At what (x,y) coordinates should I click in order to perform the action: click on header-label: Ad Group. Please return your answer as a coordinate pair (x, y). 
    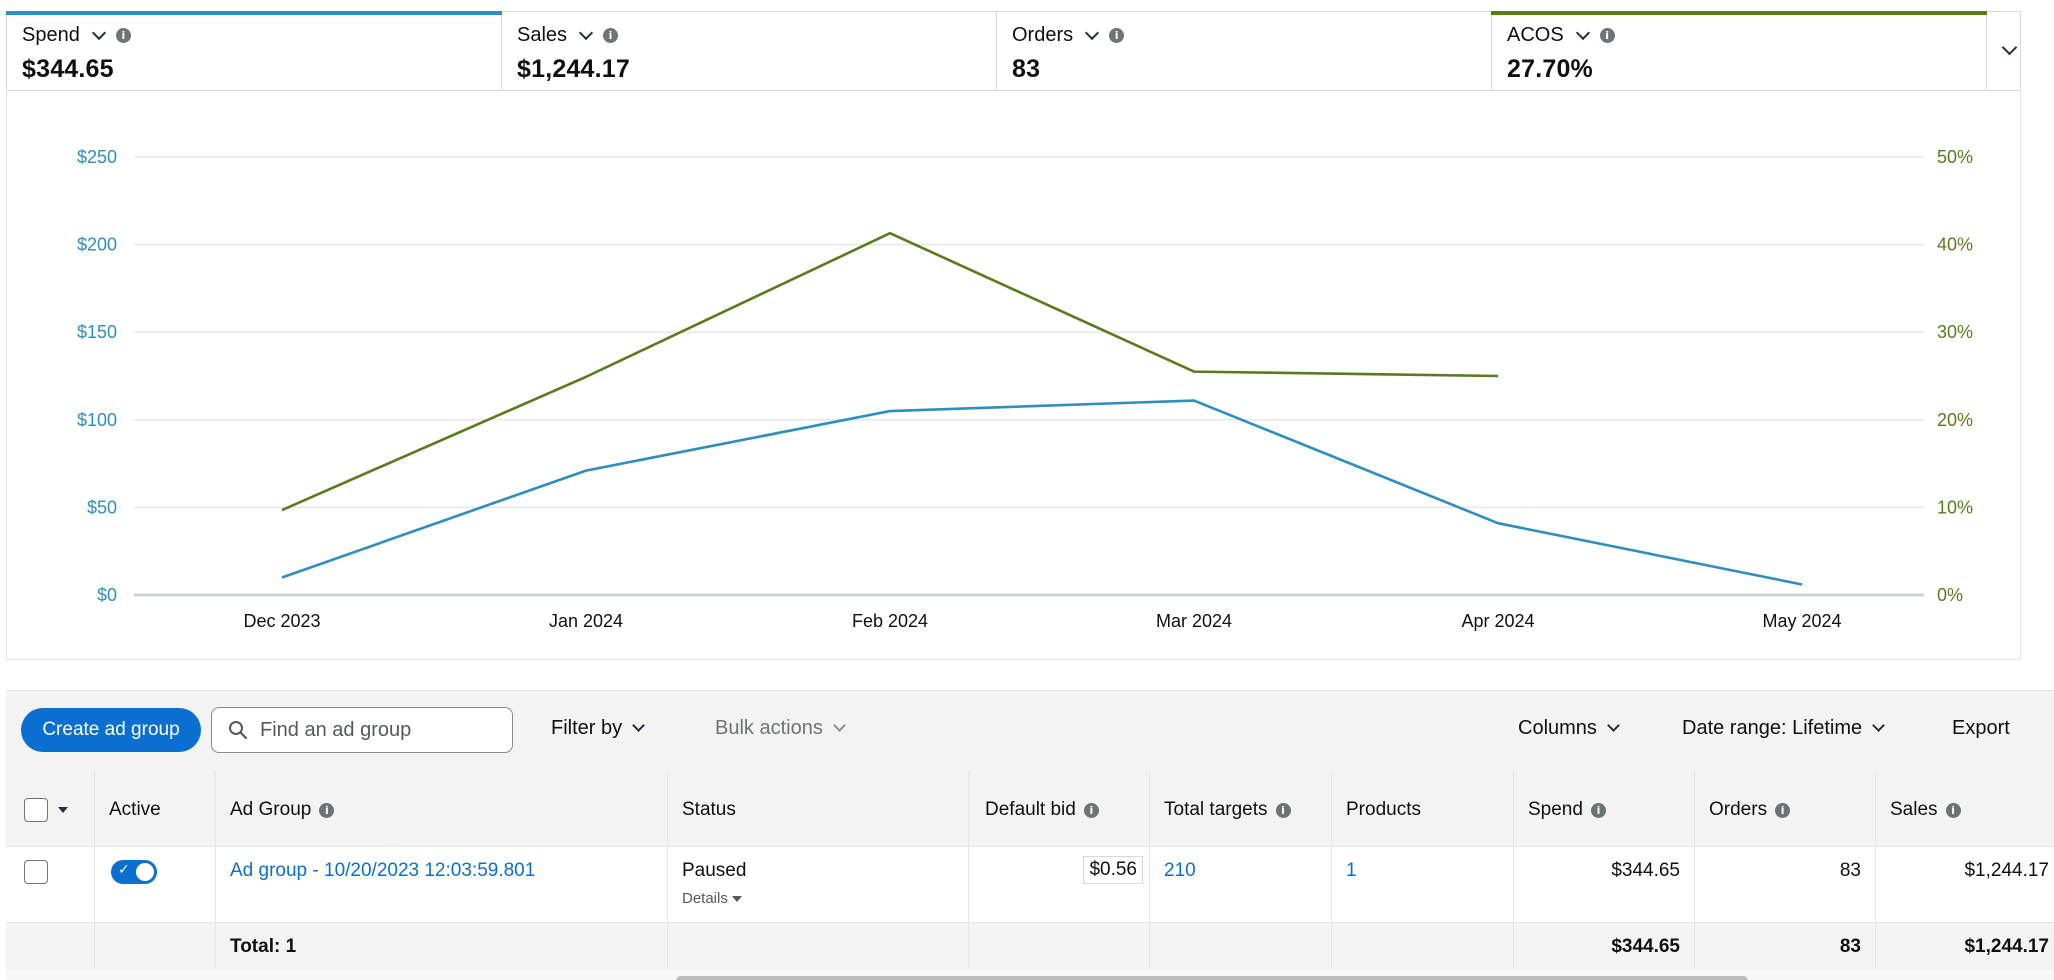
    Looking at the image, I should click on (271, 809).